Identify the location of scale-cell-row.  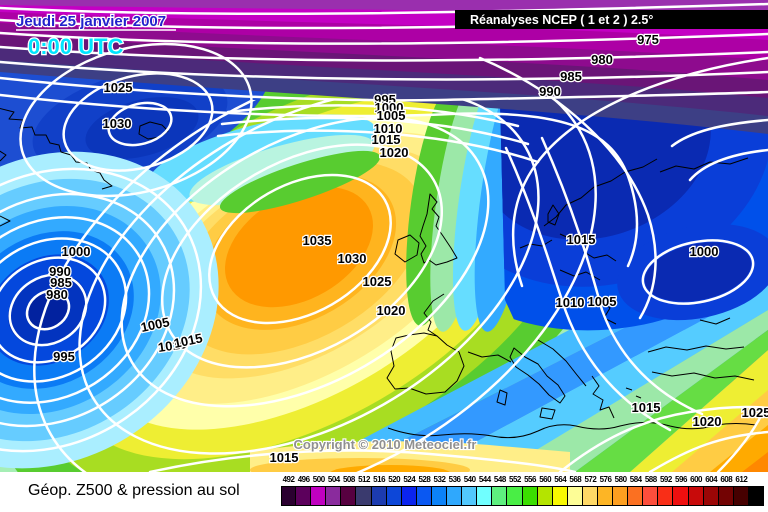
(522, 496).